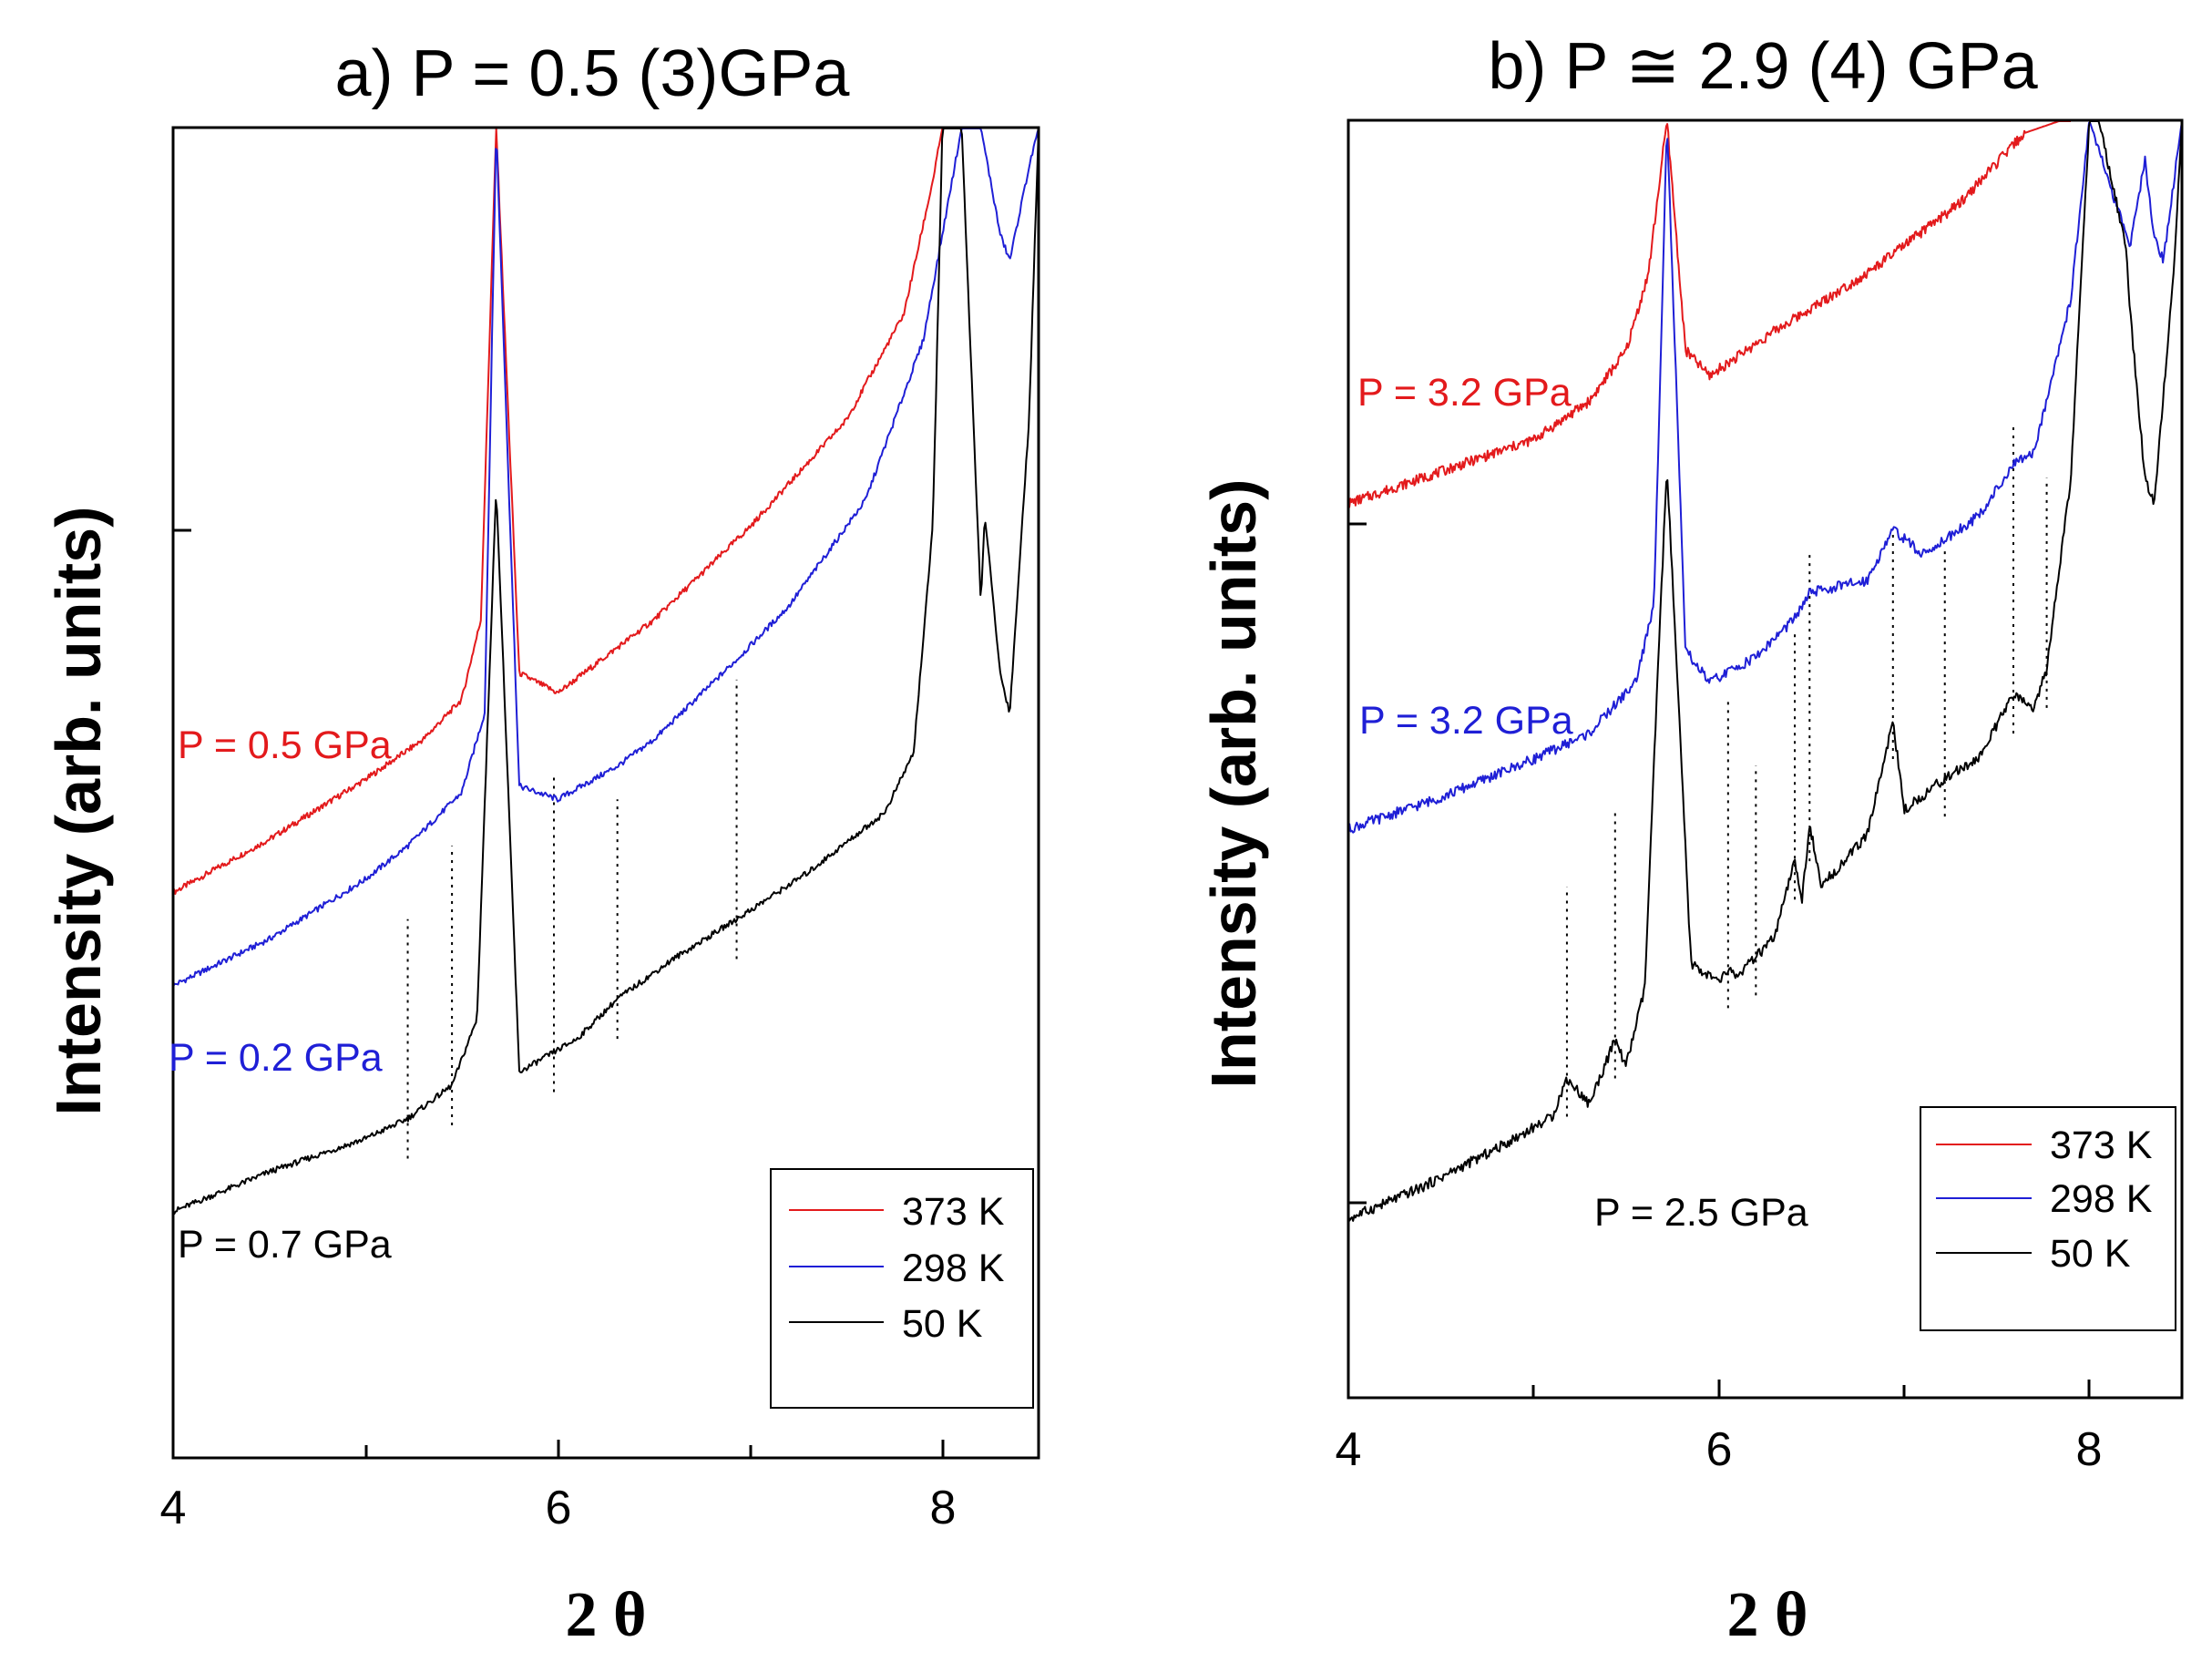  Describe the element at coordinates (1766, 1615) in the screenshot. I see `panel-b-x-axis-label: 2 θ` at that location.